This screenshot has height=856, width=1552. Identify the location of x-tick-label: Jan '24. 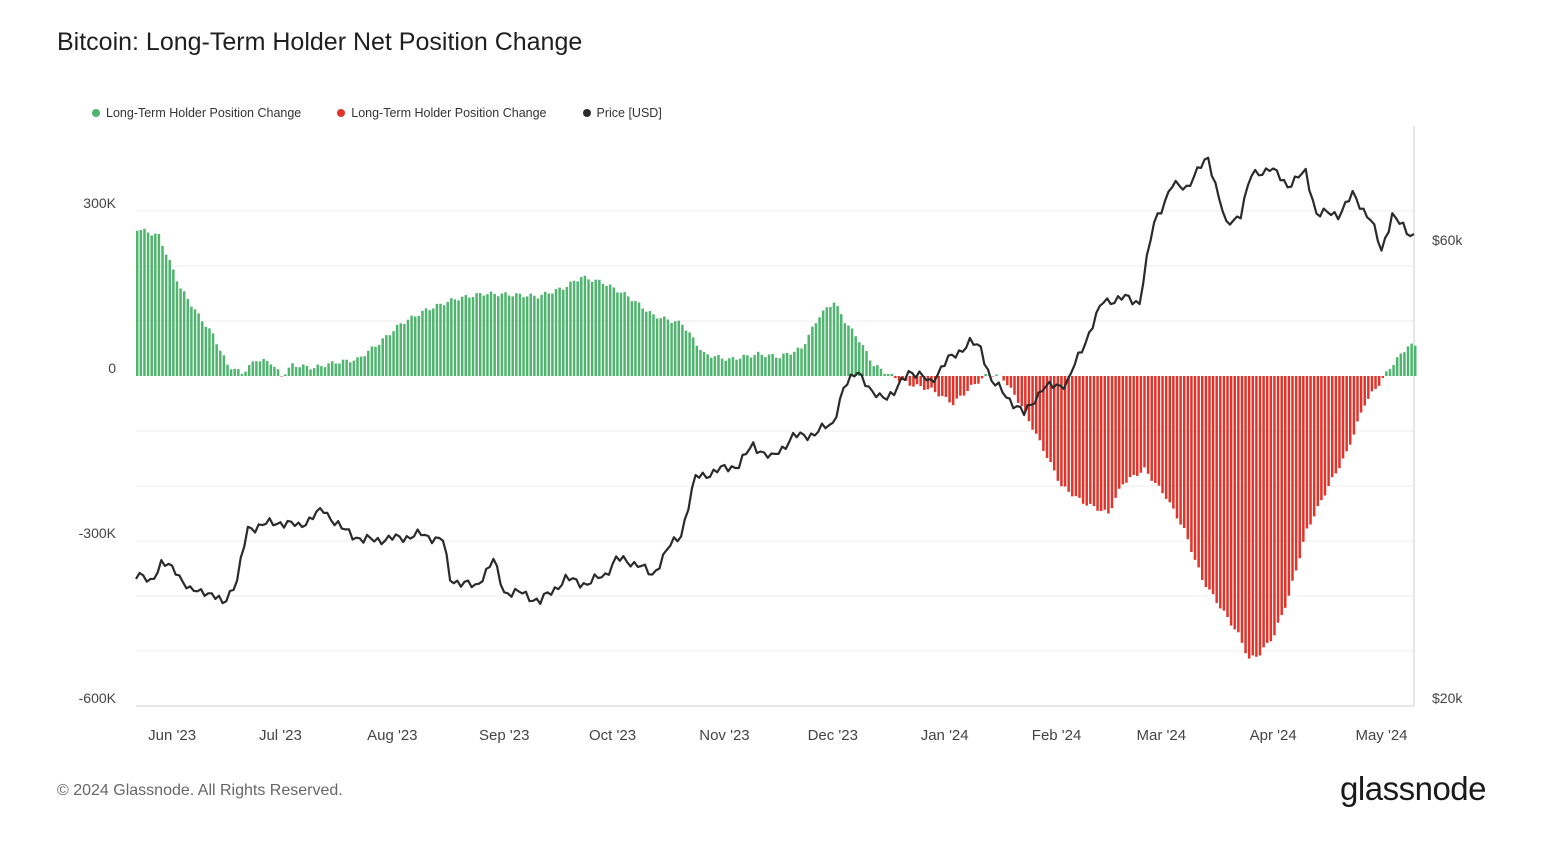
(945, 735).